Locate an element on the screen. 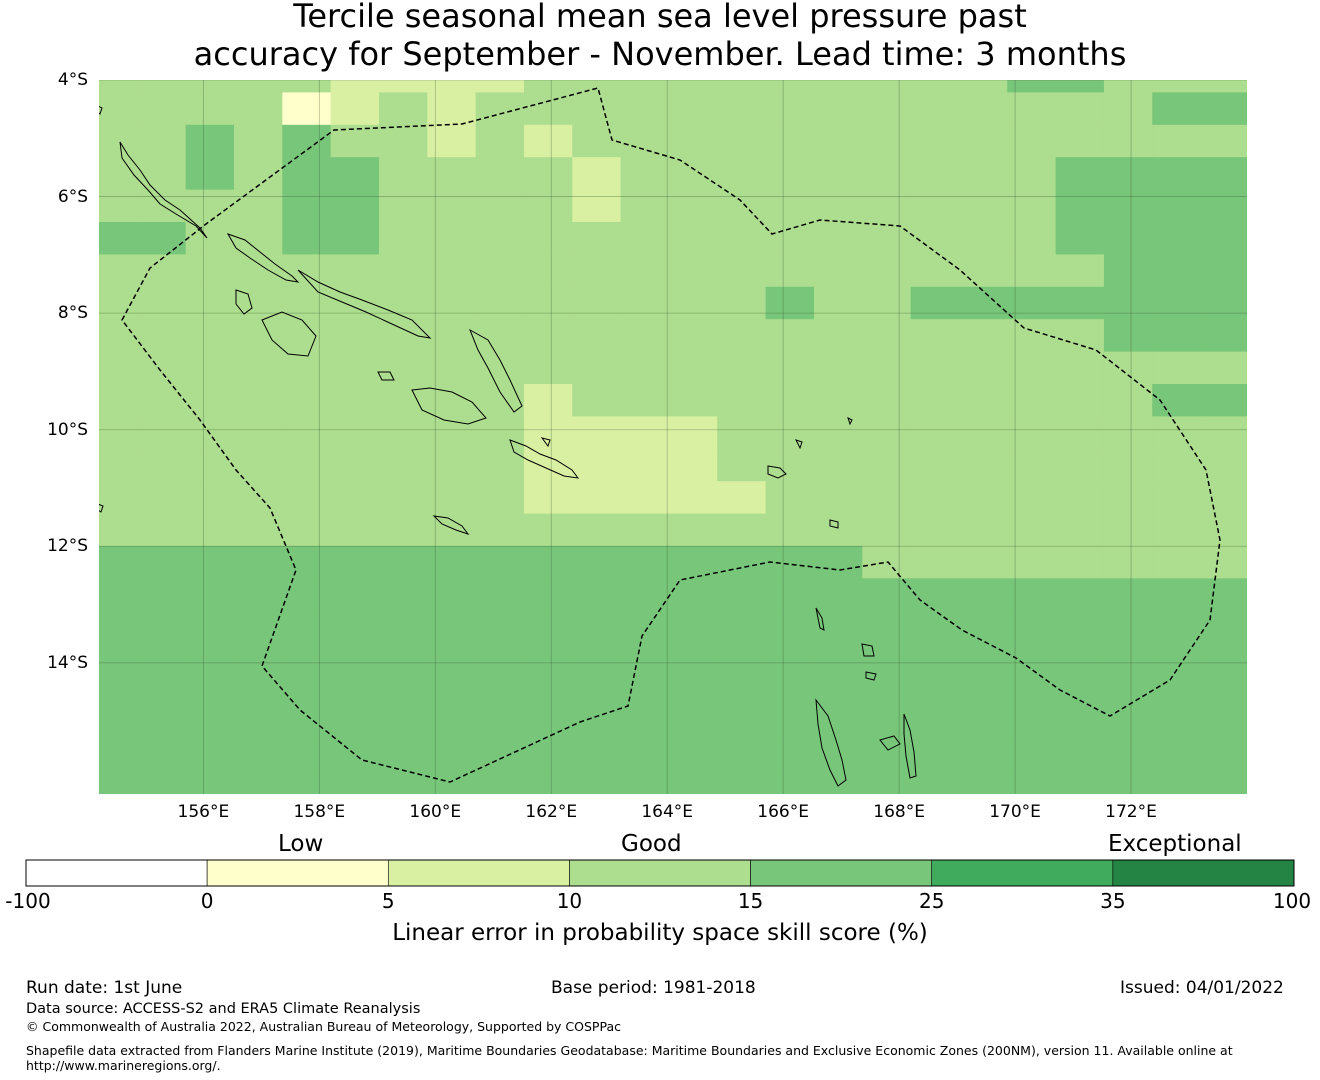 This screenshot has height=1080, width=1320. longitude-label: 164°E is located at coordinates (667, 812).